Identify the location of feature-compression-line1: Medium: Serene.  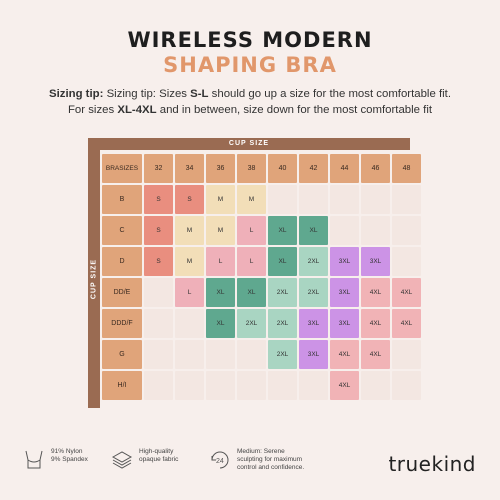
(261, 451).